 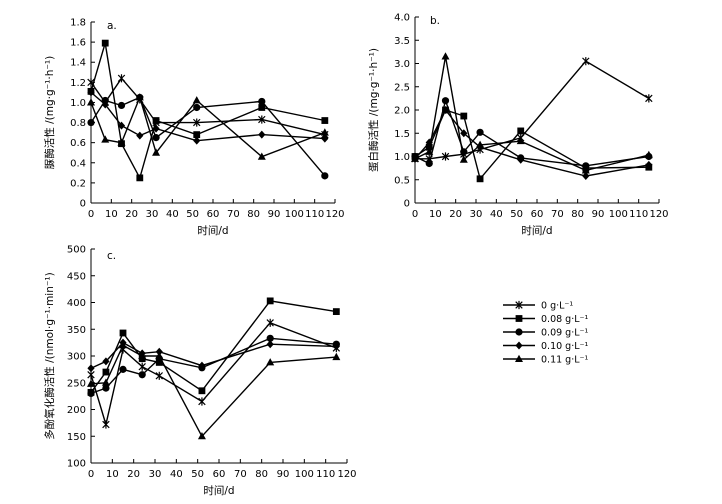 I want to click on y-tick-label: 150, so click(x=76, y=437).